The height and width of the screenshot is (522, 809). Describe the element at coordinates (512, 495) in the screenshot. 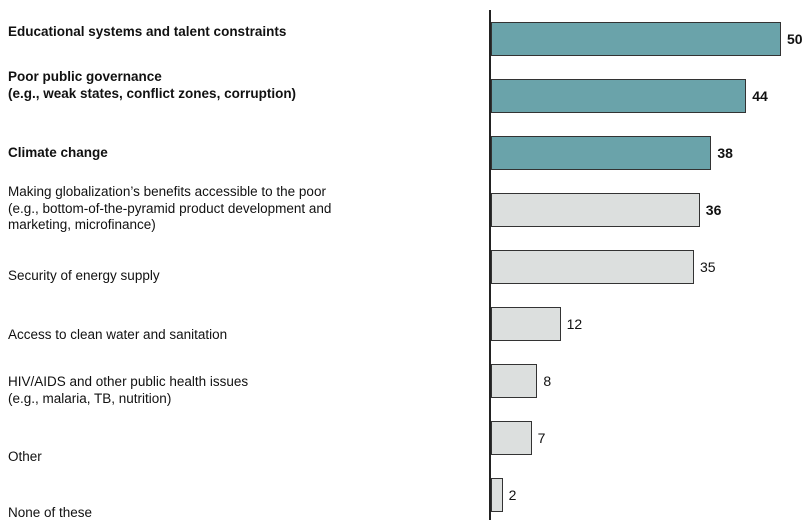

I see `value-label: 2` at that location.